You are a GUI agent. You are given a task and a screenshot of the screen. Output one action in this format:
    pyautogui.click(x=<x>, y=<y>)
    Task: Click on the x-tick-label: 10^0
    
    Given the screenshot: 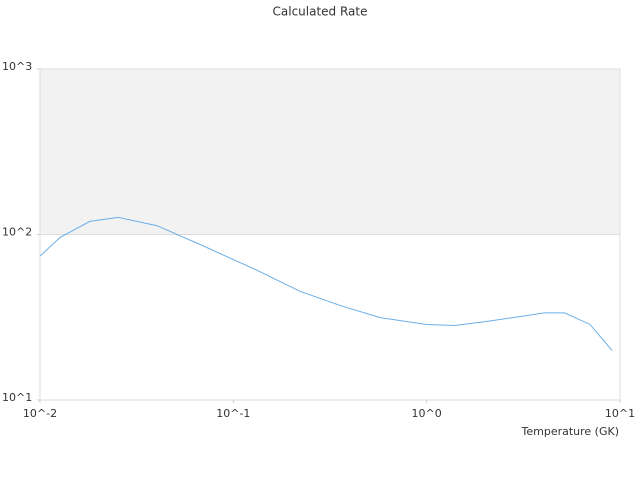 What is the action you would take?
    pyautogui.click(x=427, y=413)
    